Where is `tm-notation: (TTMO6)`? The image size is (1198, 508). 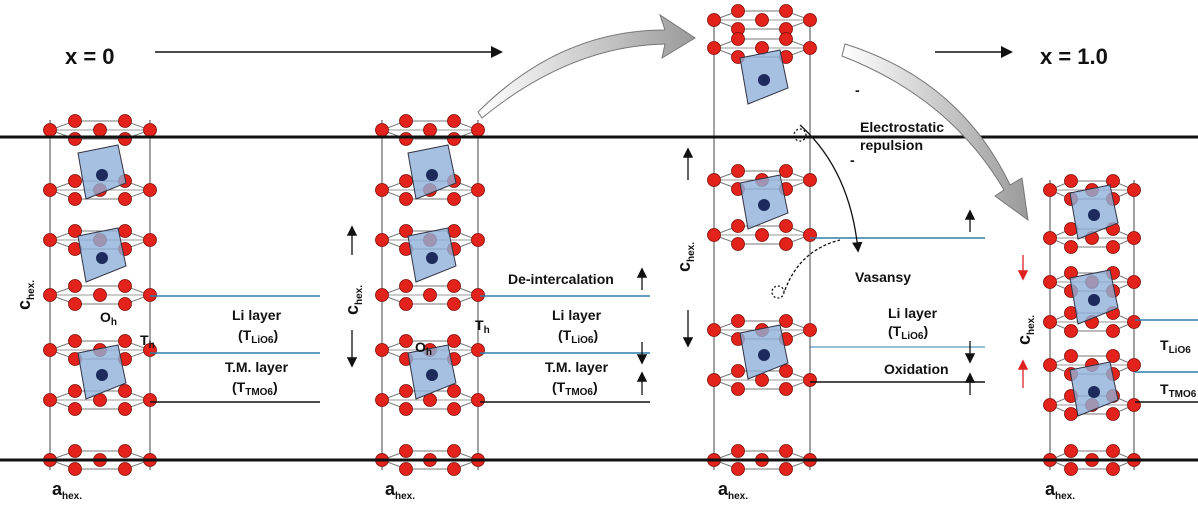 tm-notation: (TTMO6) is located at coordinates (255, 388).